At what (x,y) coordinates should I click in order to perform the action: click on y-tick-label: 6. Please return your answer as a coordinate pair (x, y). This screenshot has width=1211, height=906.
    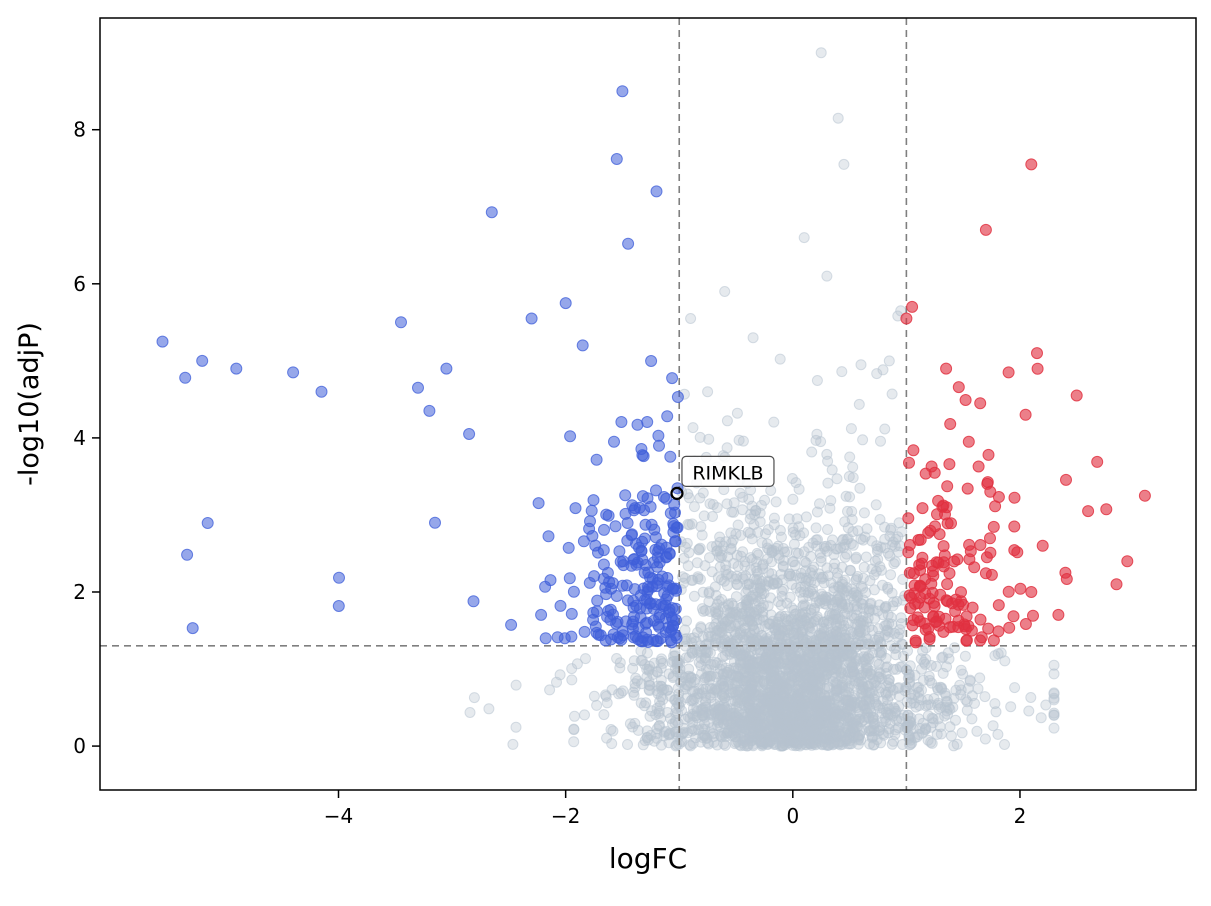
    Looking at the image, I should click on (79, 284).